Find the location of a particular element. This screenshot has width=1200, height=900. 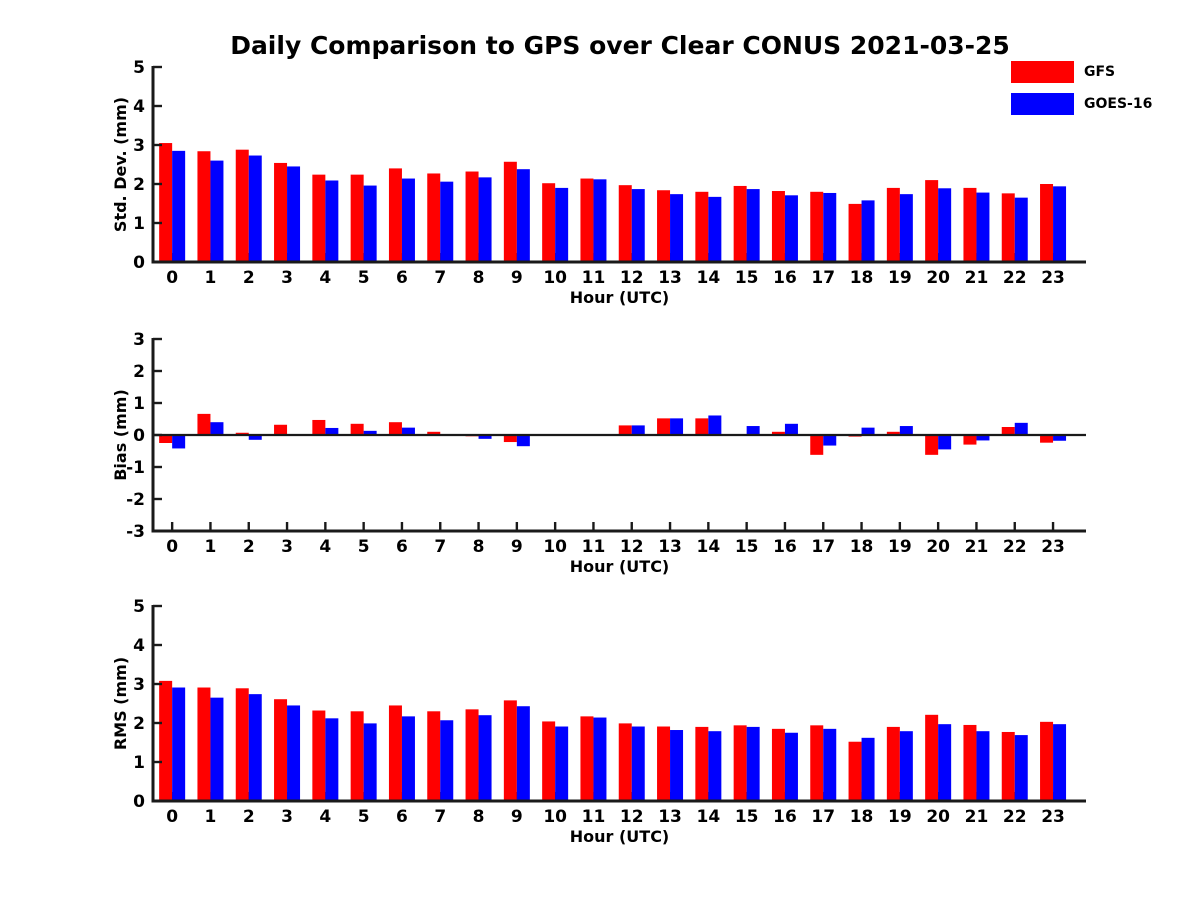

rms-bar-gfs-h15 is located at coordinates (740, 763).